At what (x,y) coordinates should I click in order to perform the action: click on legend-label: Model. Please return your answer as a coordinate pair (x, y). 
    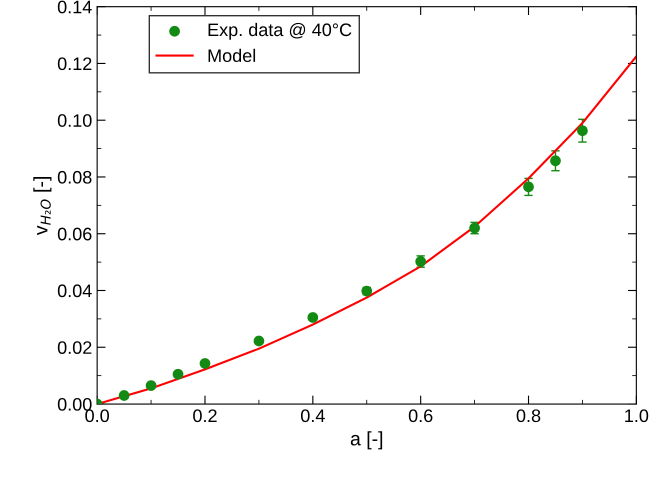
    Looking at the image, I should click on (232, 55).